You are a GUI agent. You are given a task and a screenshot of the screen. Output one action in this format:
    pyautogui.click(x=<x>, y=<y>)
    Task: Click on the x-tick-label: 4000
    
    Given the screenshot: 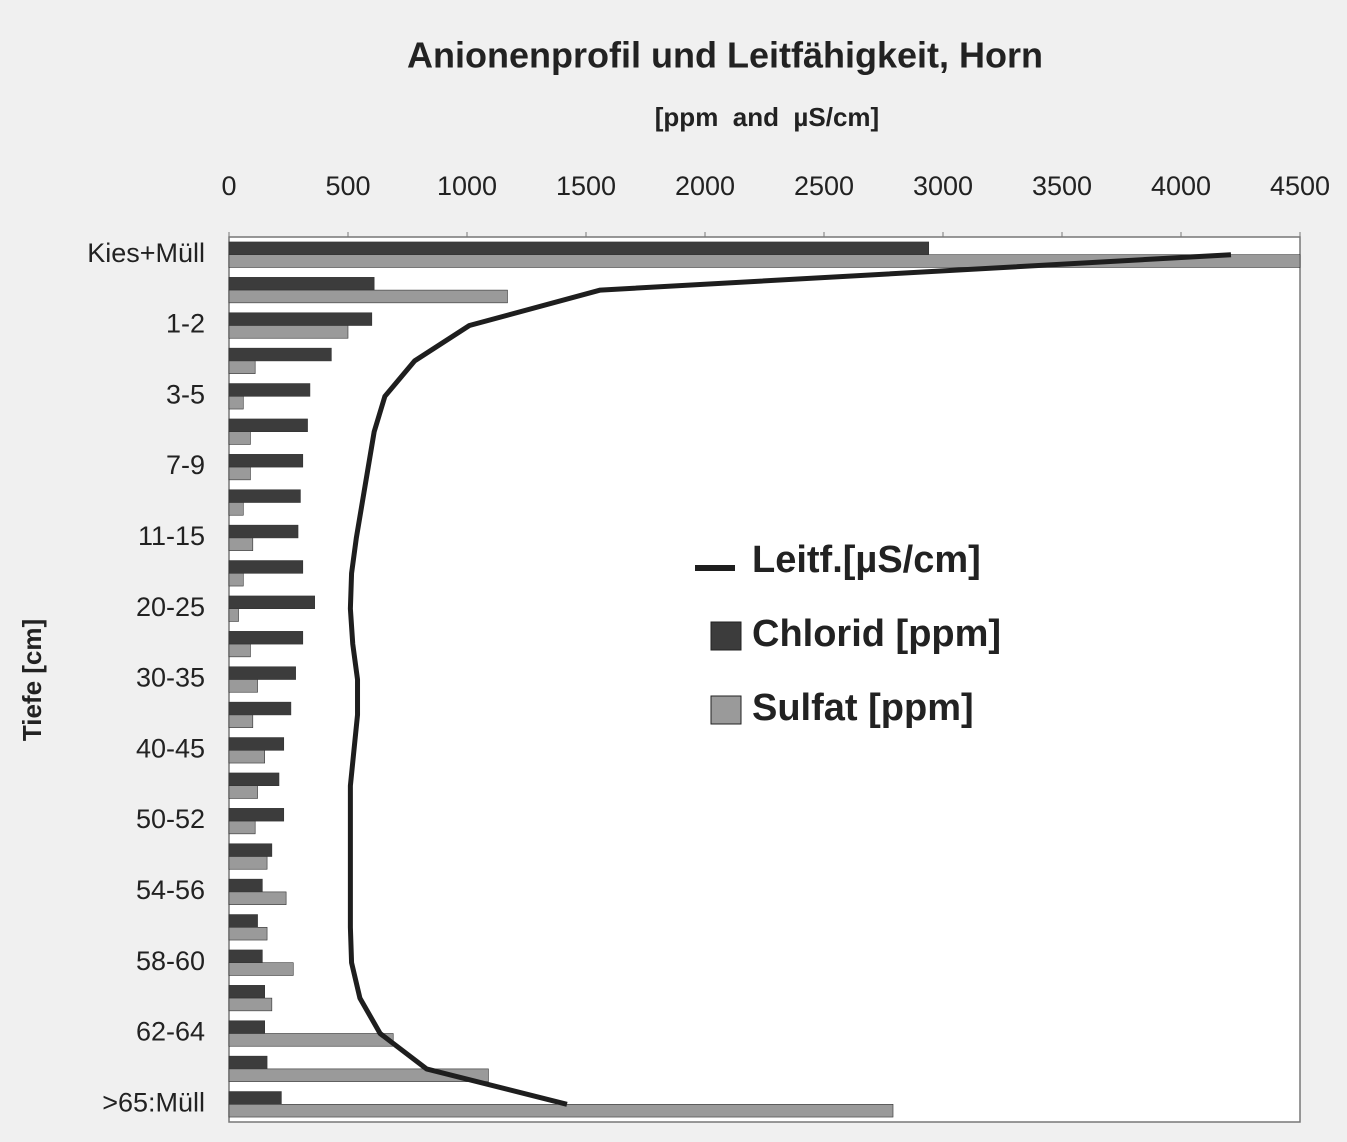 What is the action you would take?
    pyautogui.click(x=1181, y=186)
    